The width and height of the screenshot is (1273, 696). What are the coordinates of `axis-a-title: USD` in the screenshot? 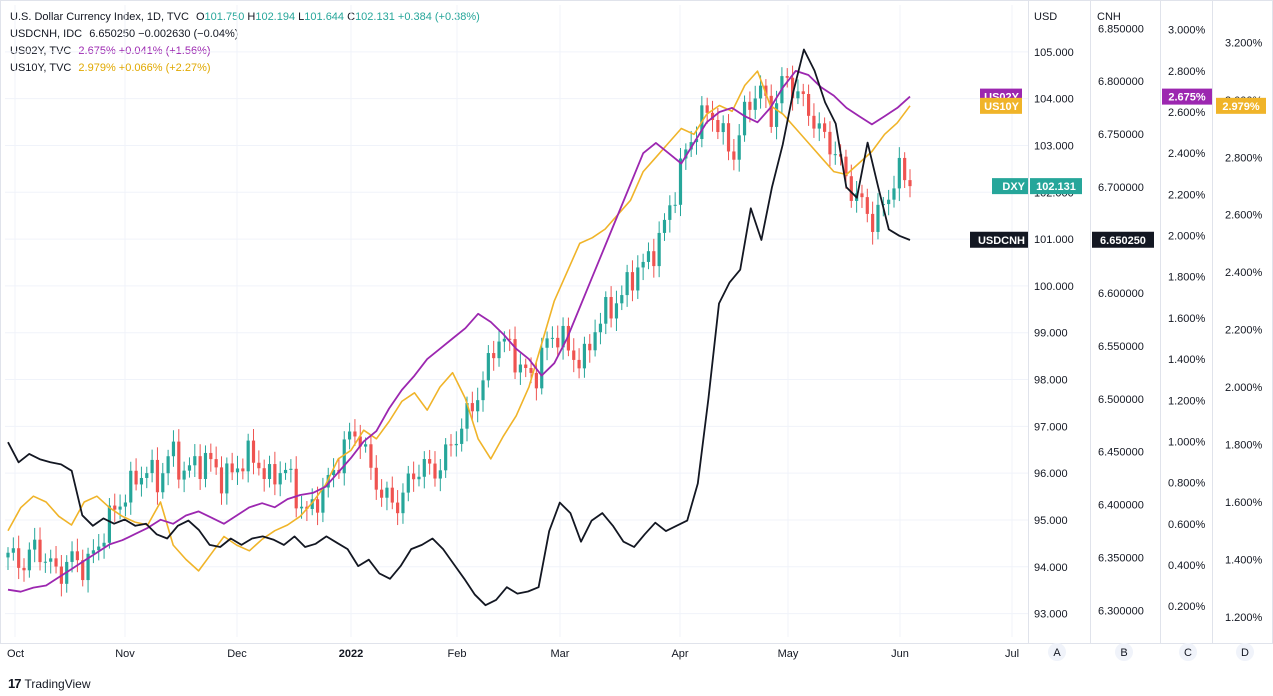 It's located at (1045, 17).